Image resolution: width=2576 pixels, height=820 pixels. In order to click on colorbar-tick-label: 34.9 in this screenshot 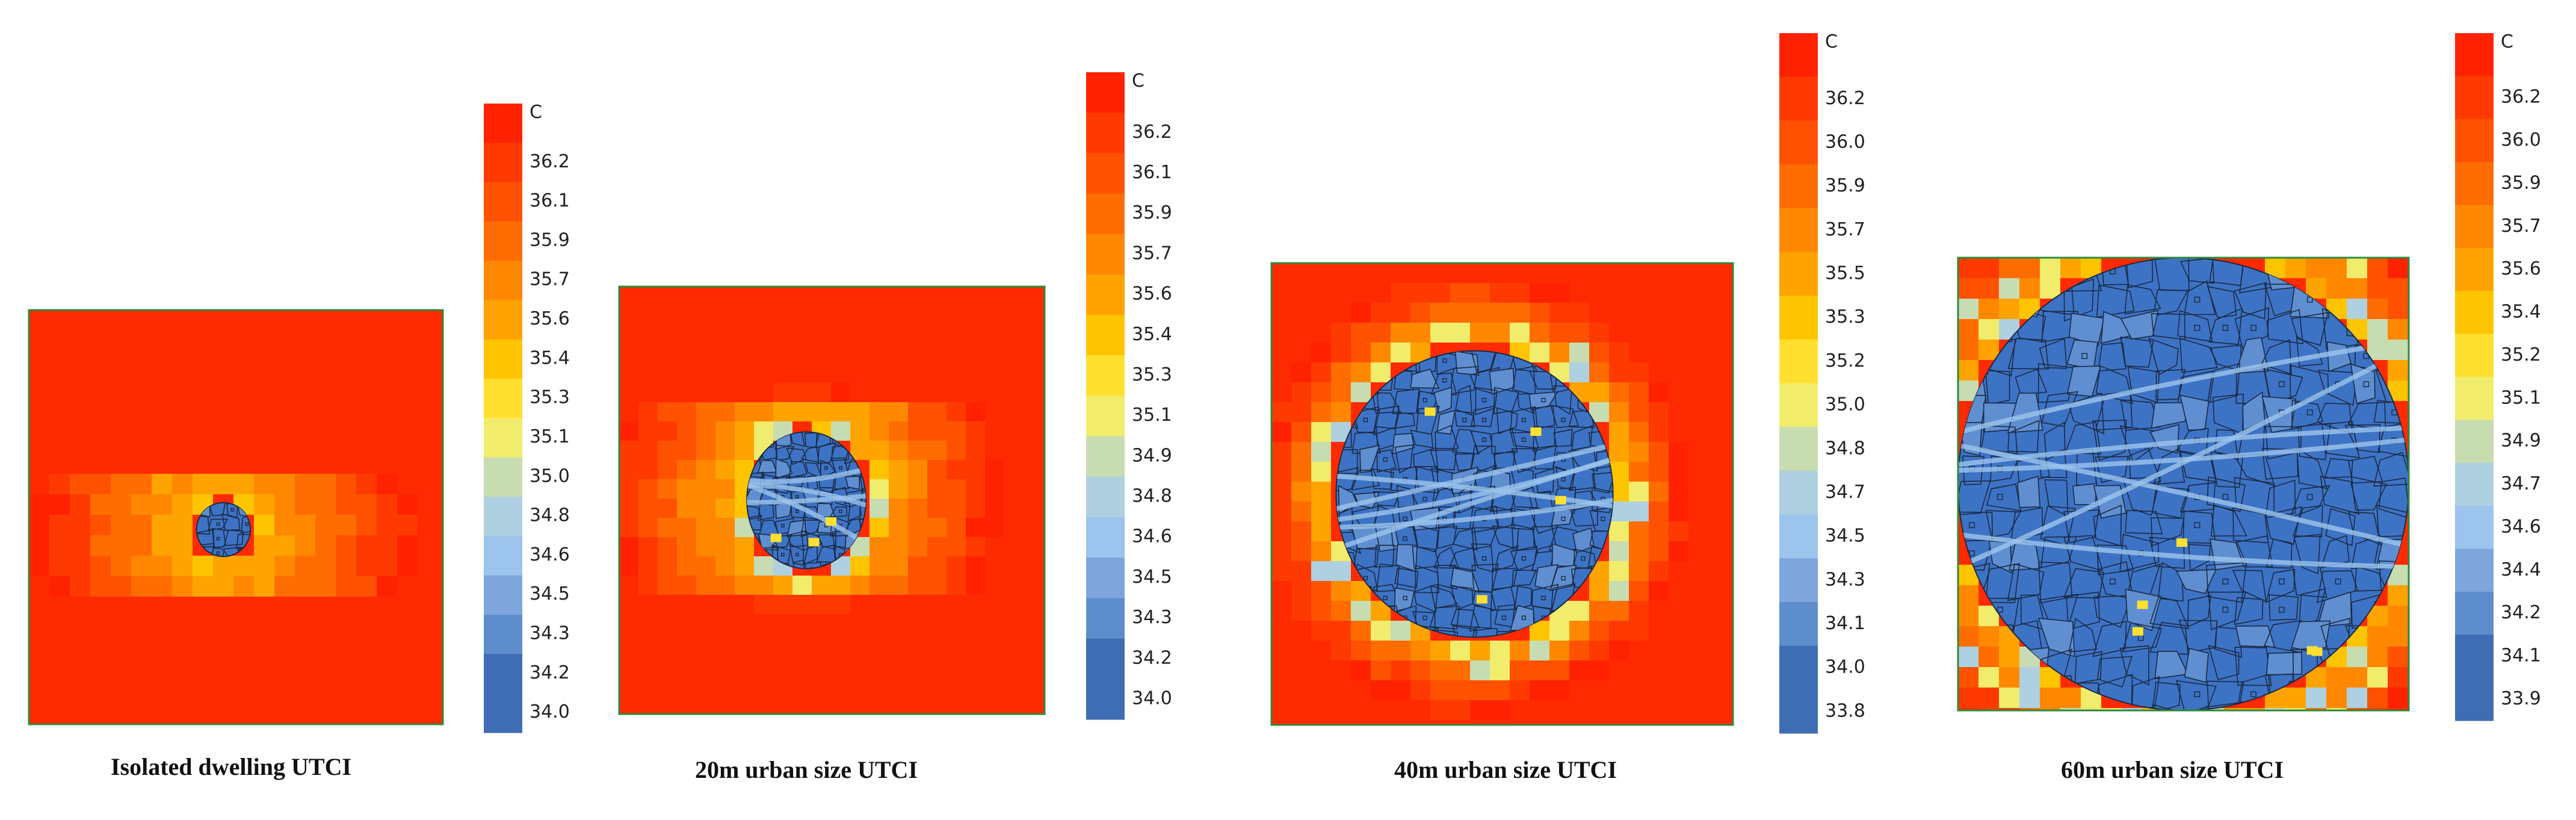, I will do `click(2521, 441)`.